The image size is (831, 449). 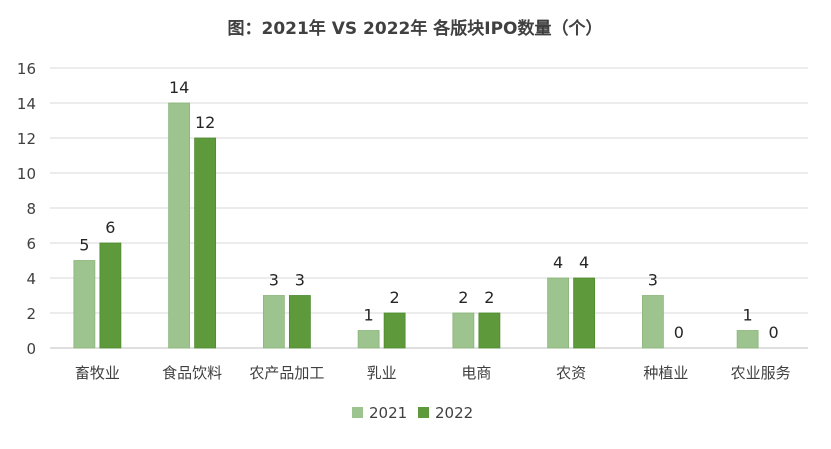 What do you see at coordinates (110, 227) in the screenshot?
I see `data-label: 6` at bounding box center [110, 227].